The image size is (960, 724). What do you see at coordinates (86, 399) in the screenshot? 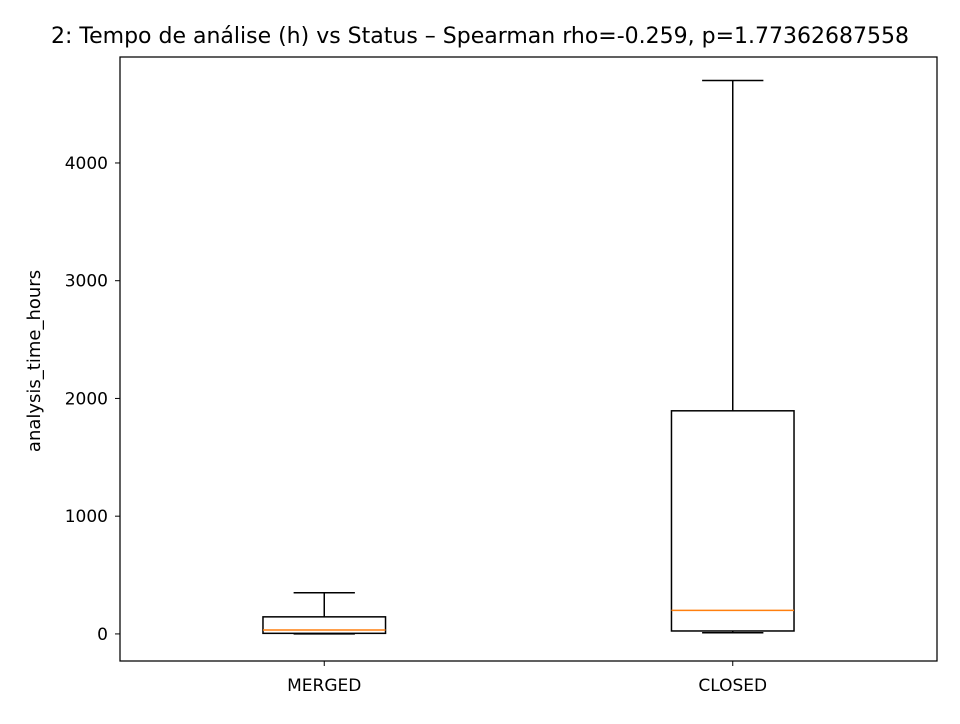
I see `y-tick-label: 2000` at bounding box center [86, 399].